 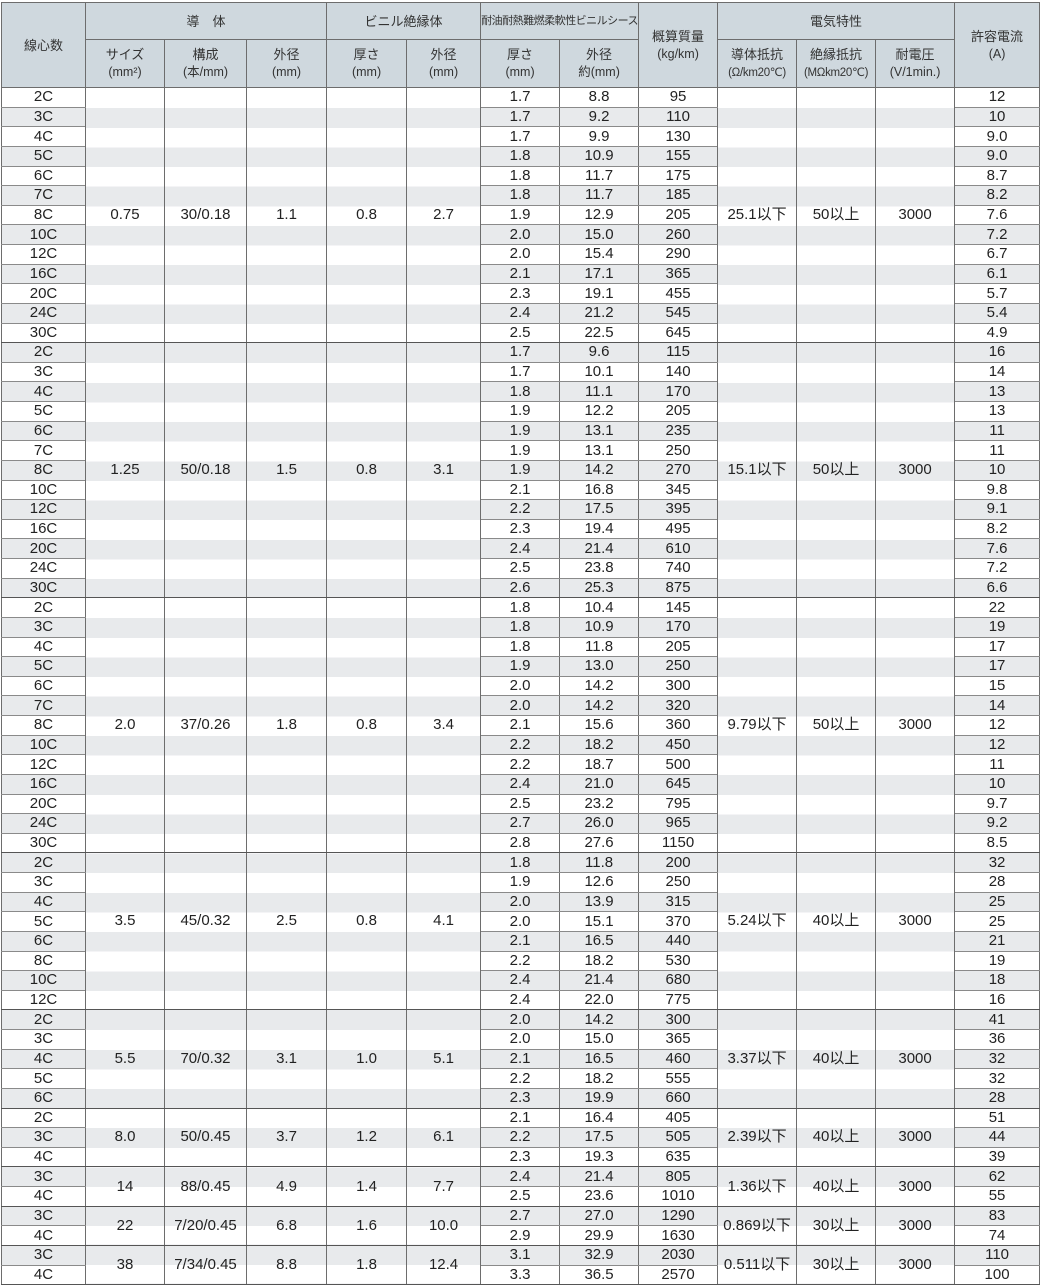 I want to click on cell-ampacity: 15, so click(x=997, y=686).